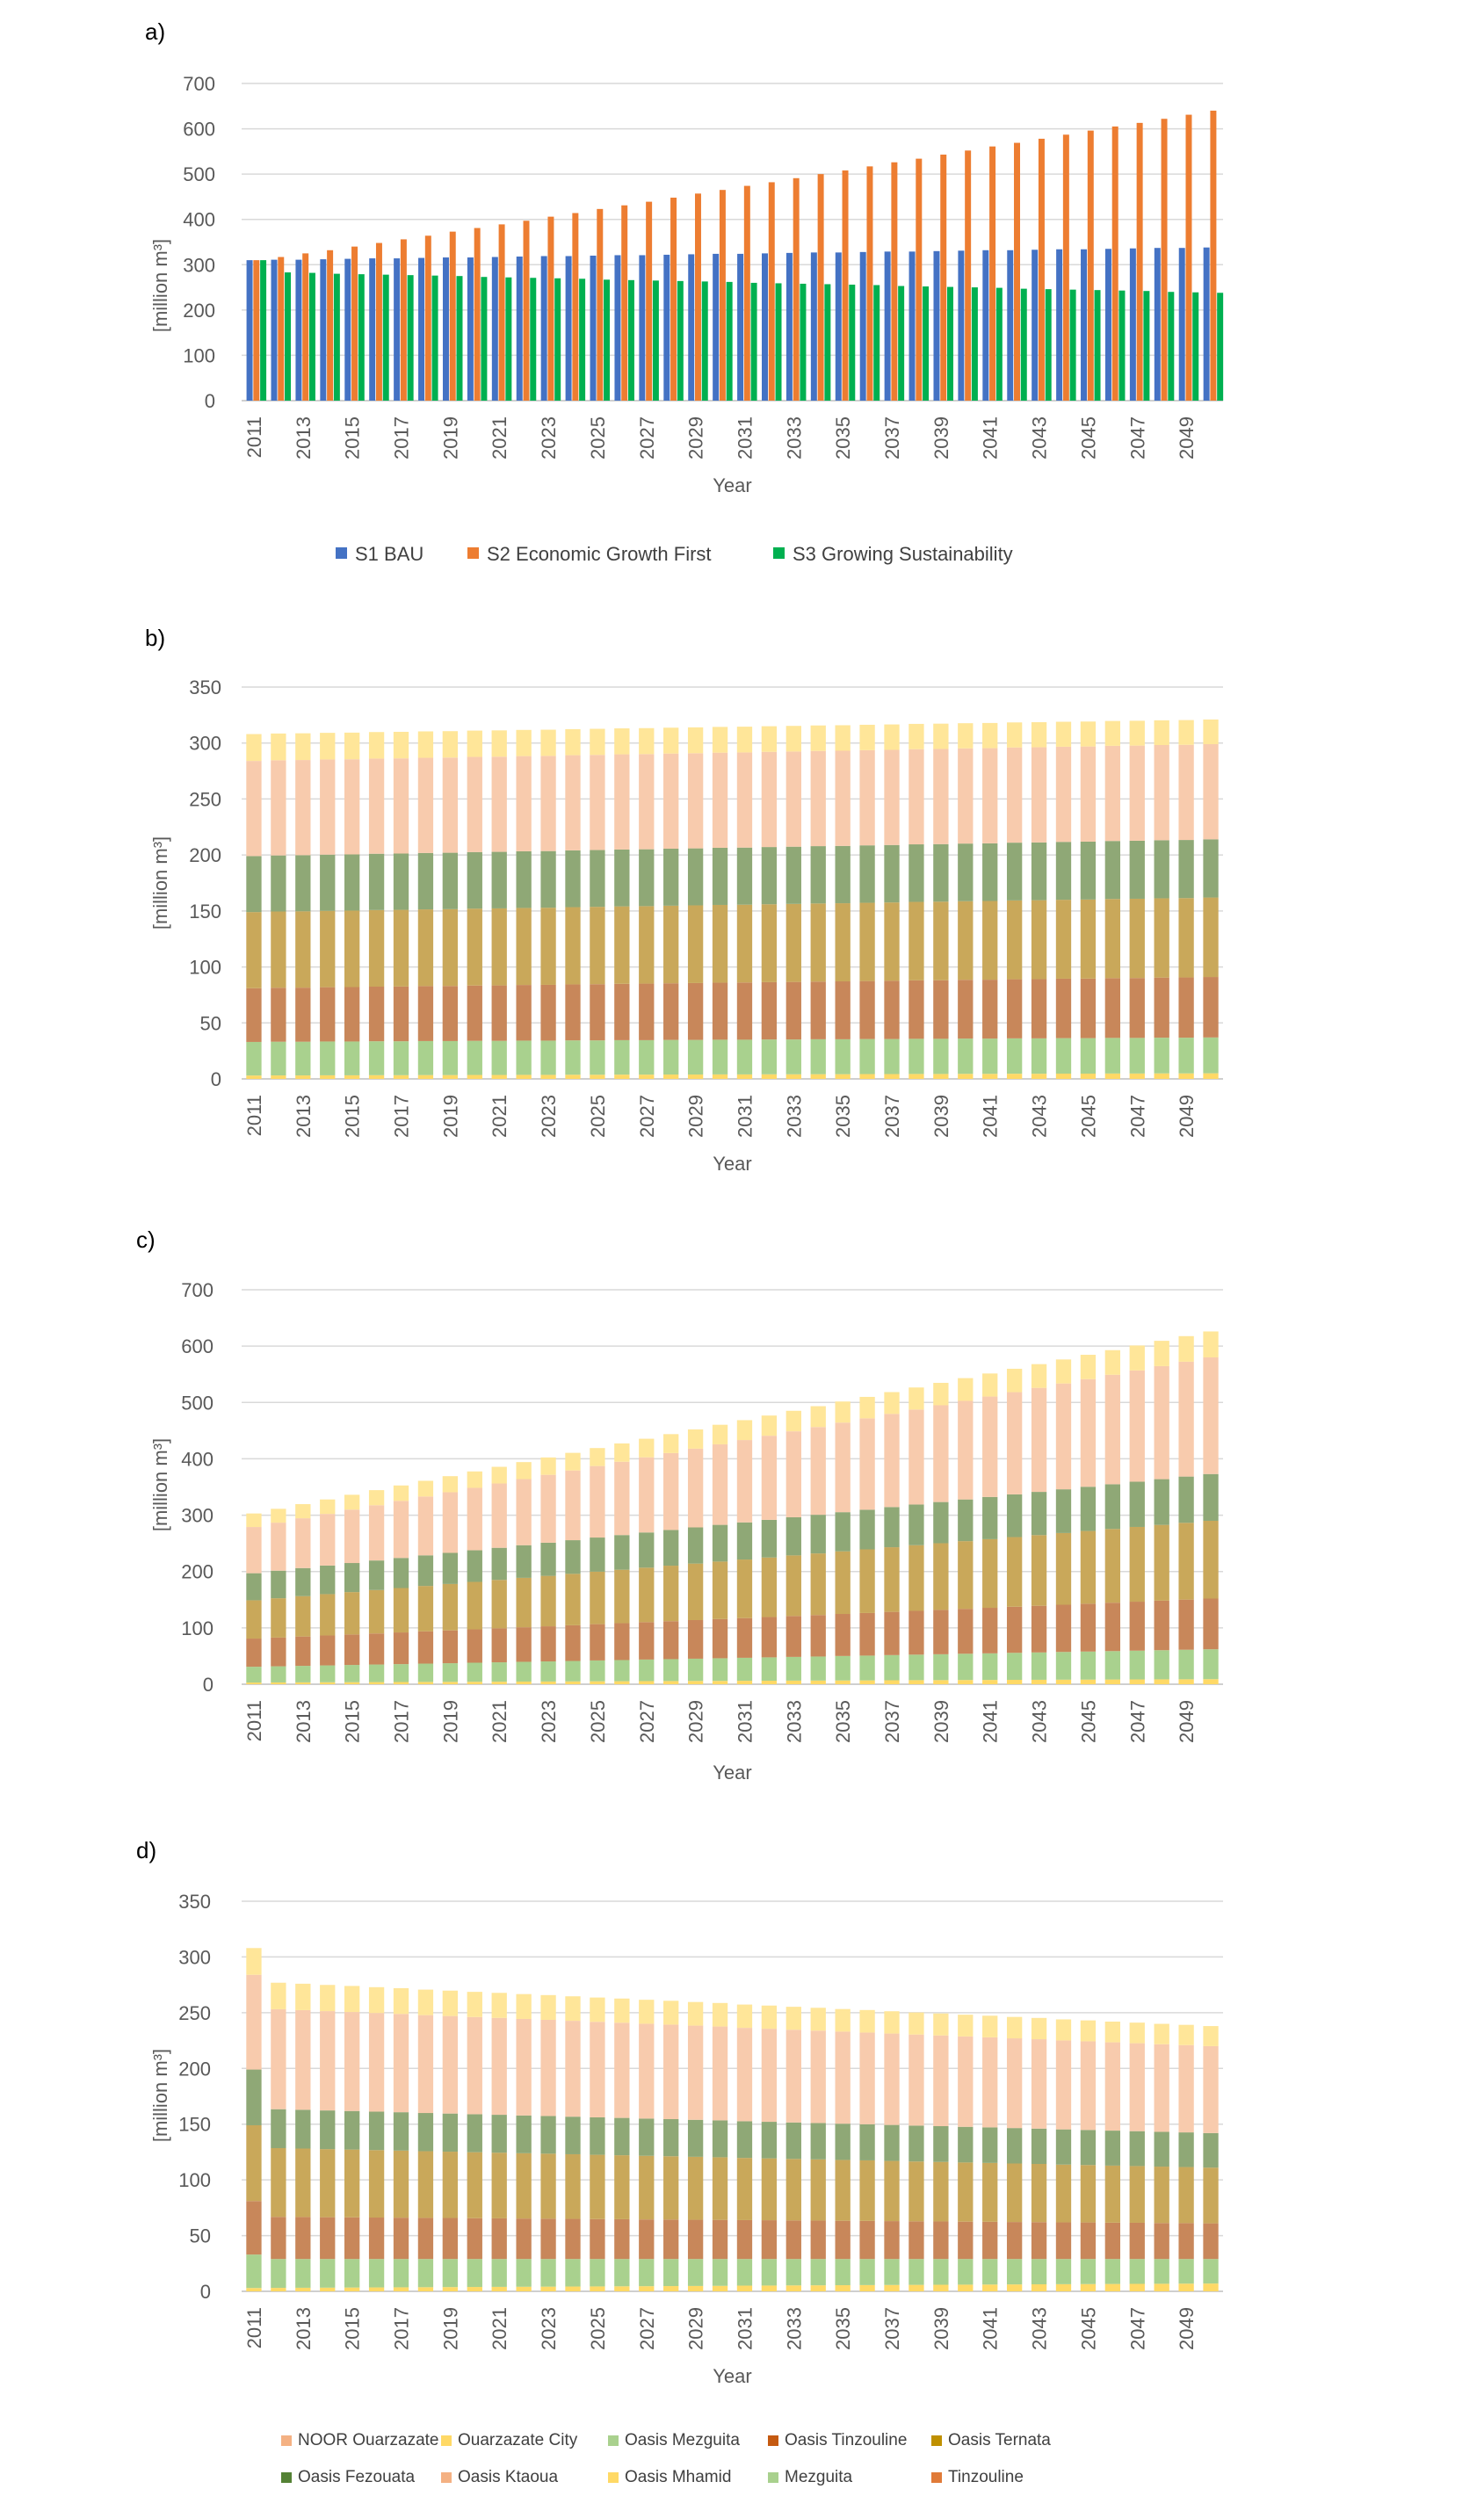 This screenshot has height=2518, width=1484. I want to click on legend-swatch, so click(937, 2477).